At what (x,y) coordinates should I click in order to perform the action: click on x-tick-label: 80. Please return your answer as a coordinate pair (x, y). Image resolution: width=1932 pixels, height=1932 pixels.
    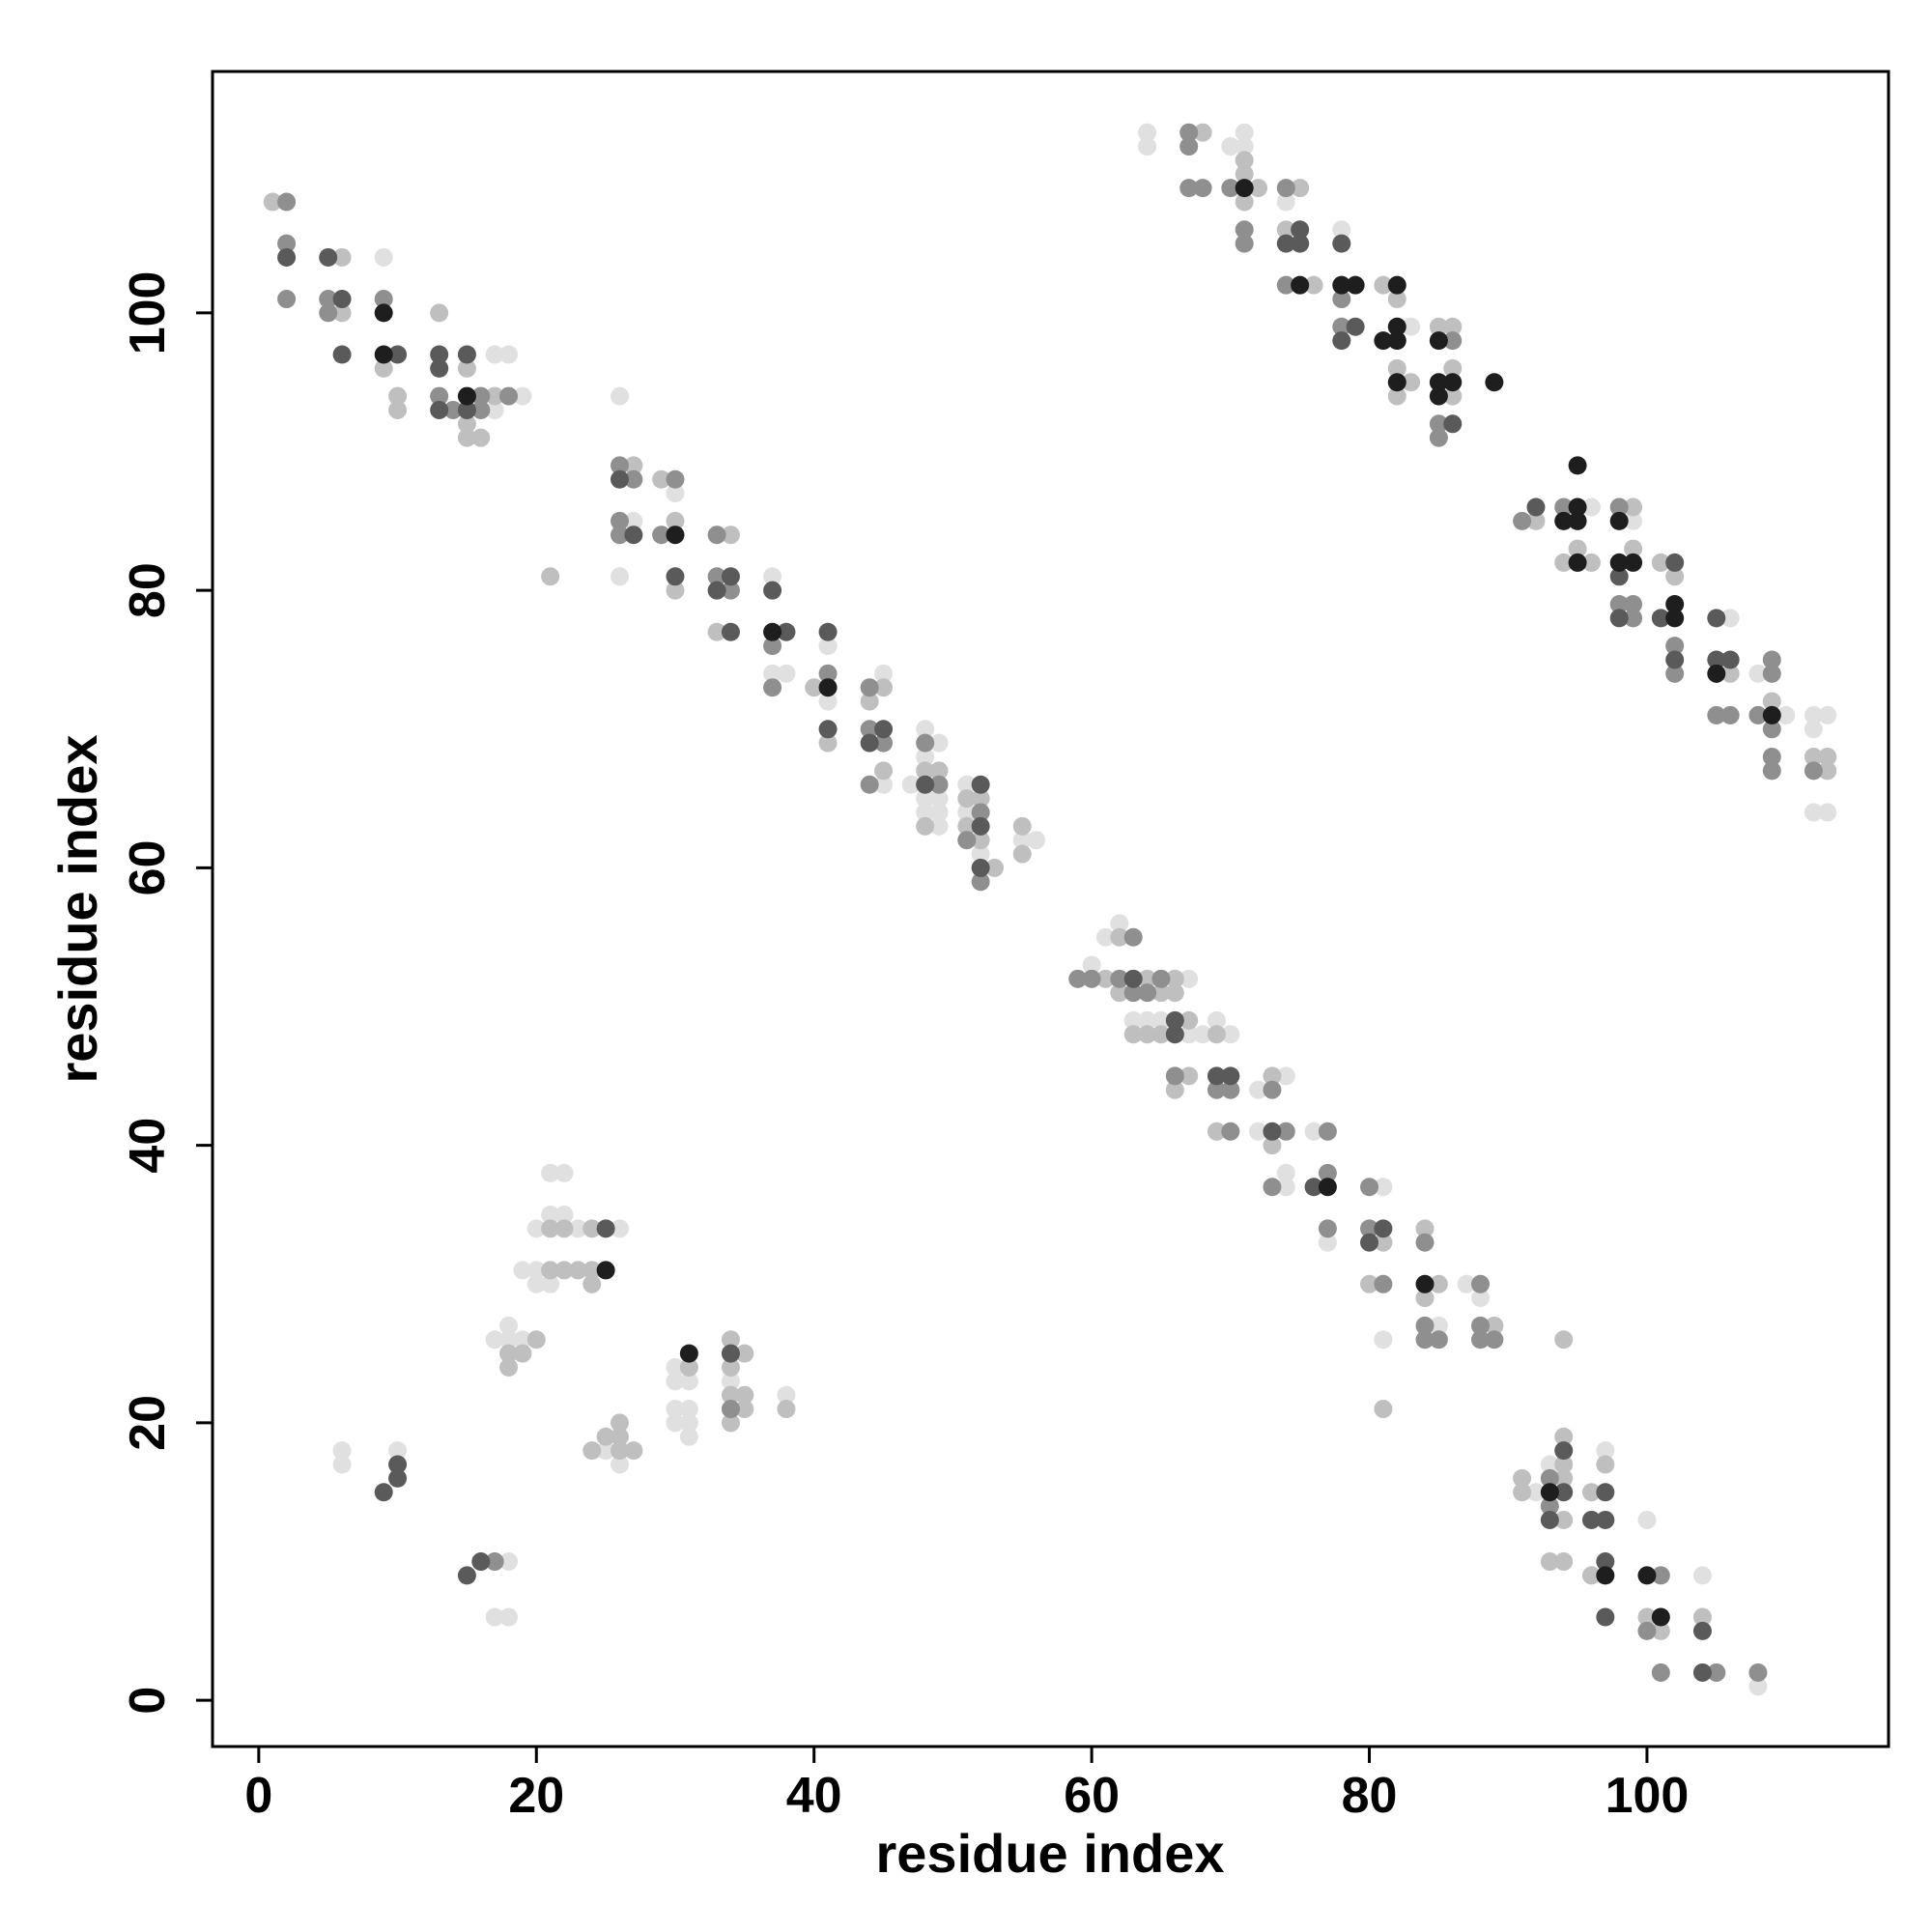
    Looking at the image, I should click on (1370, 1796).